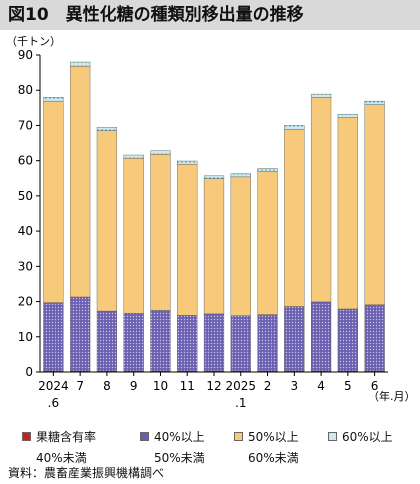 The width and height of the screenshot is (420, 484). I want to click on legend-label-2: 60%未満, so click(273, 458).